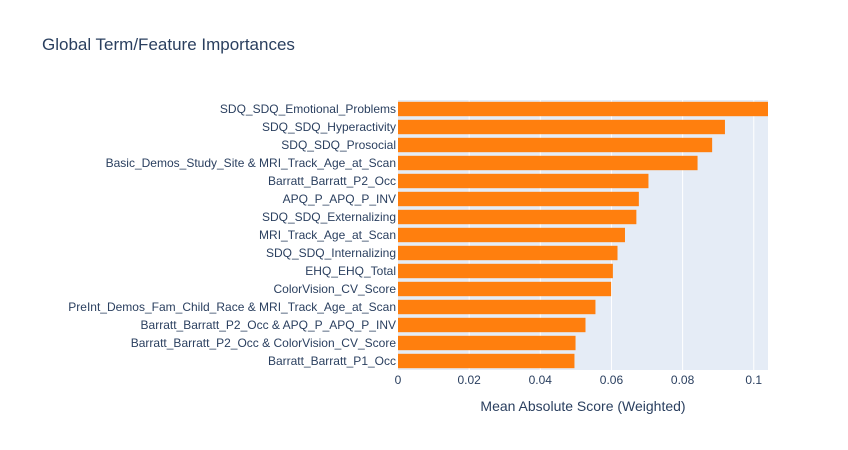 The image size is (848, 450). What do you see at coordinates (329, 127) in the screenshot?
I see `category-label: SDQ_SDQ_Hyperactivity` at bounding box center [329, 127].